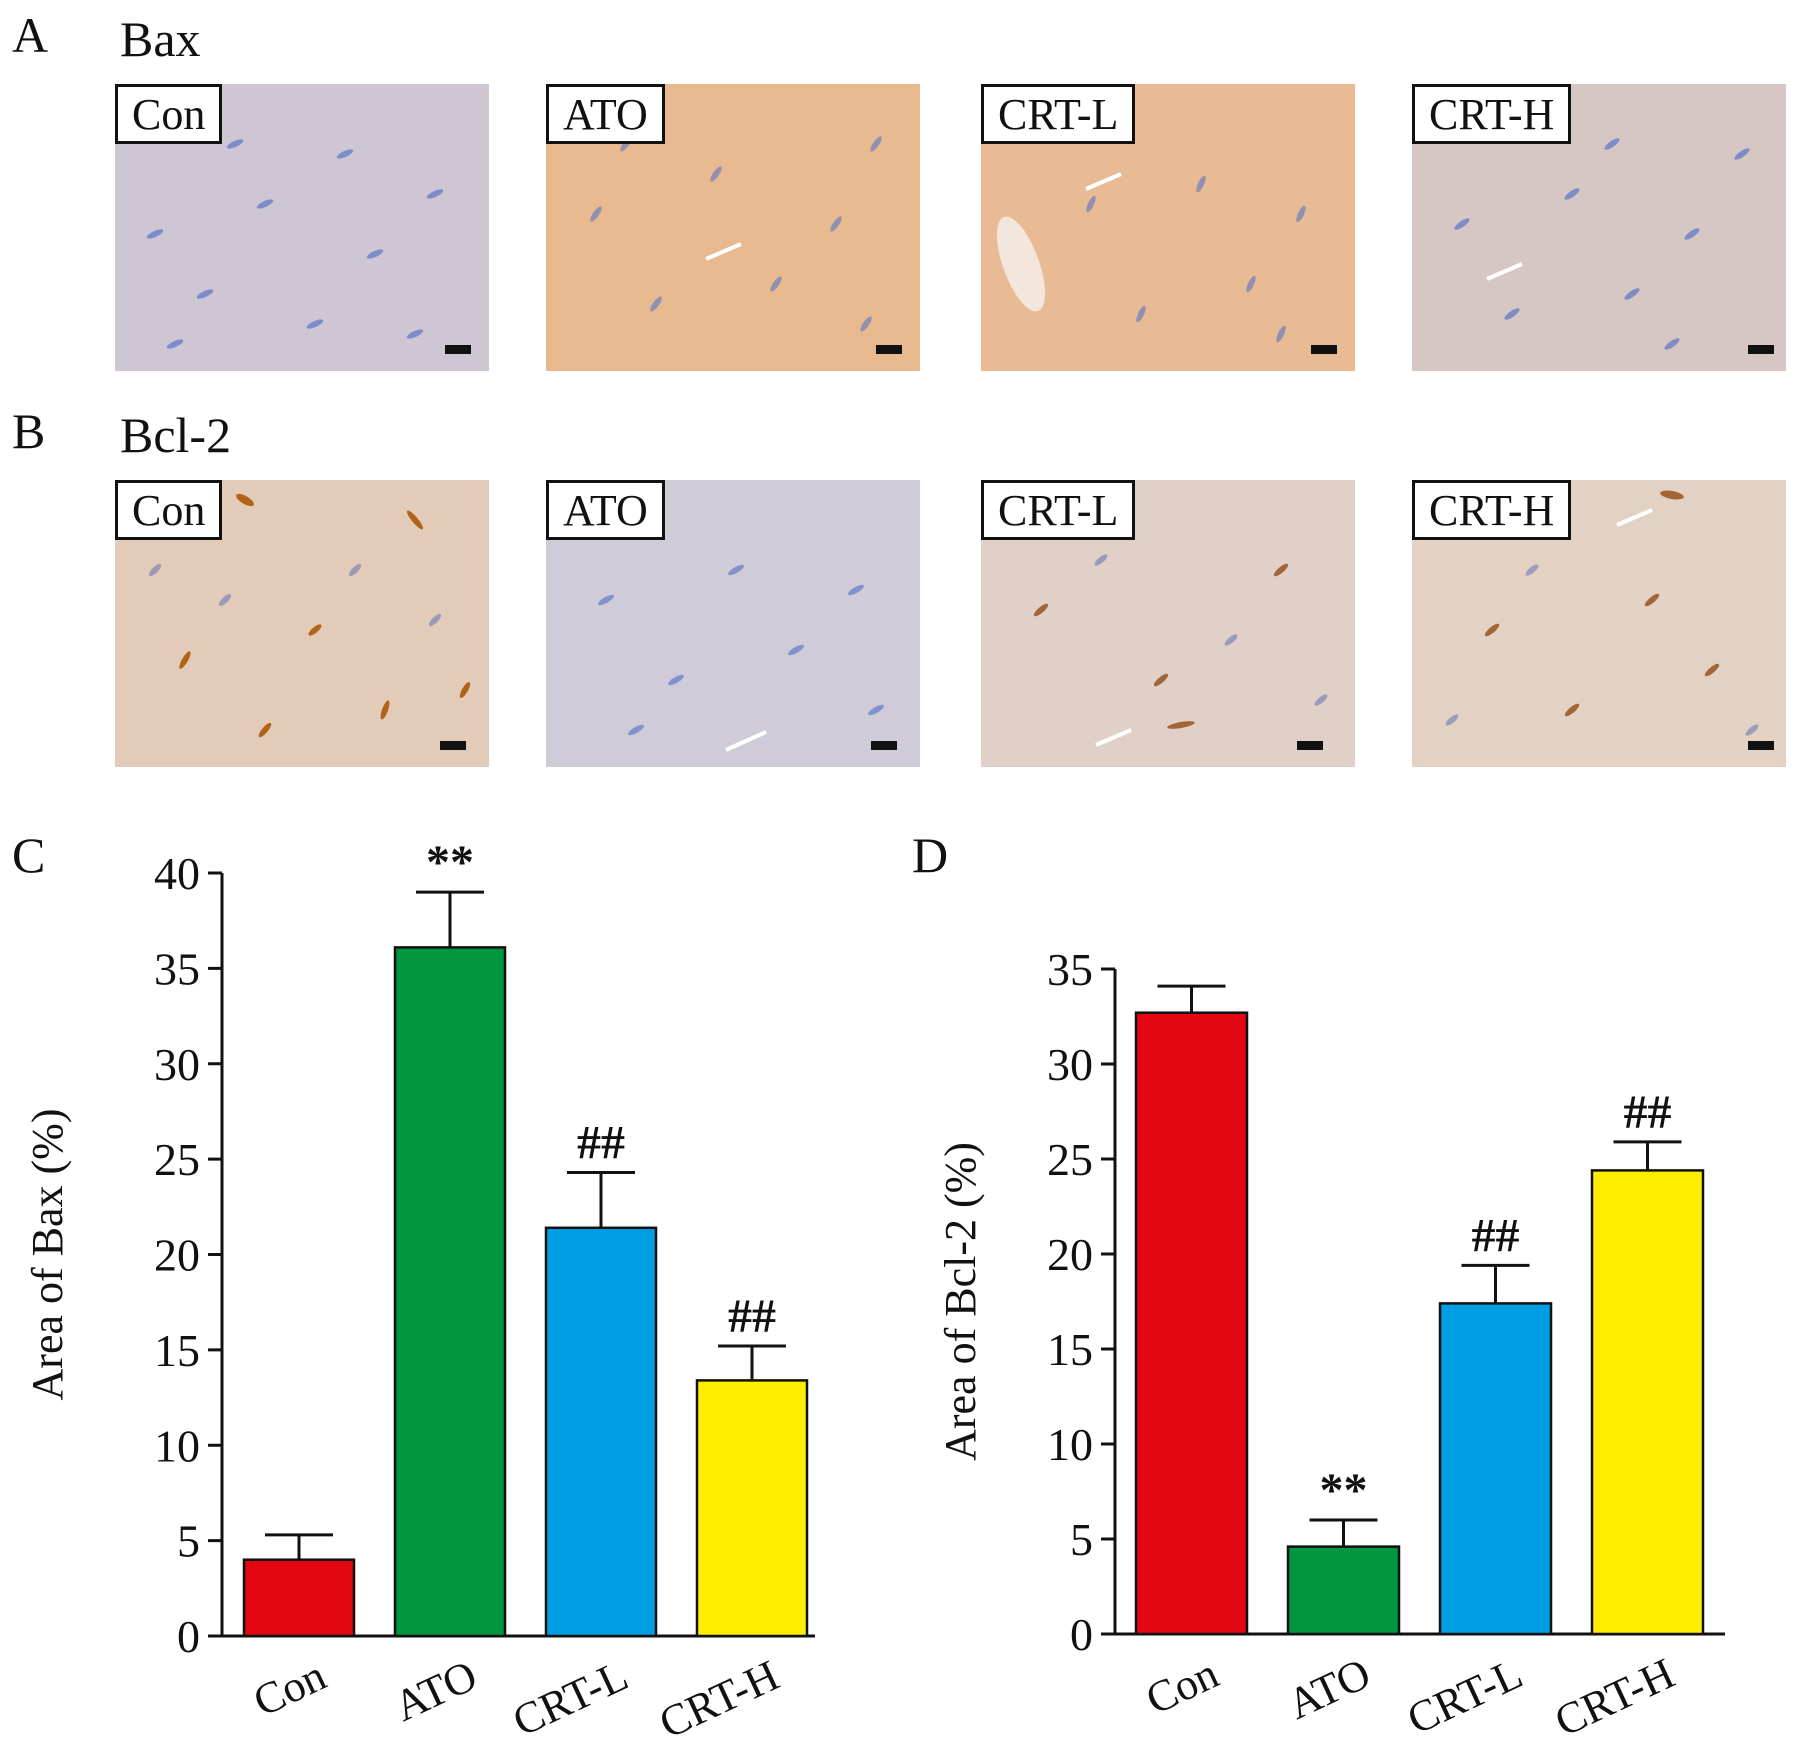 This screenshot has height=1754, width=1795. What do you see at coordinates (28, 855) in the screenshot?
I see `panel-letter: C` at bounding box center [28, 855].